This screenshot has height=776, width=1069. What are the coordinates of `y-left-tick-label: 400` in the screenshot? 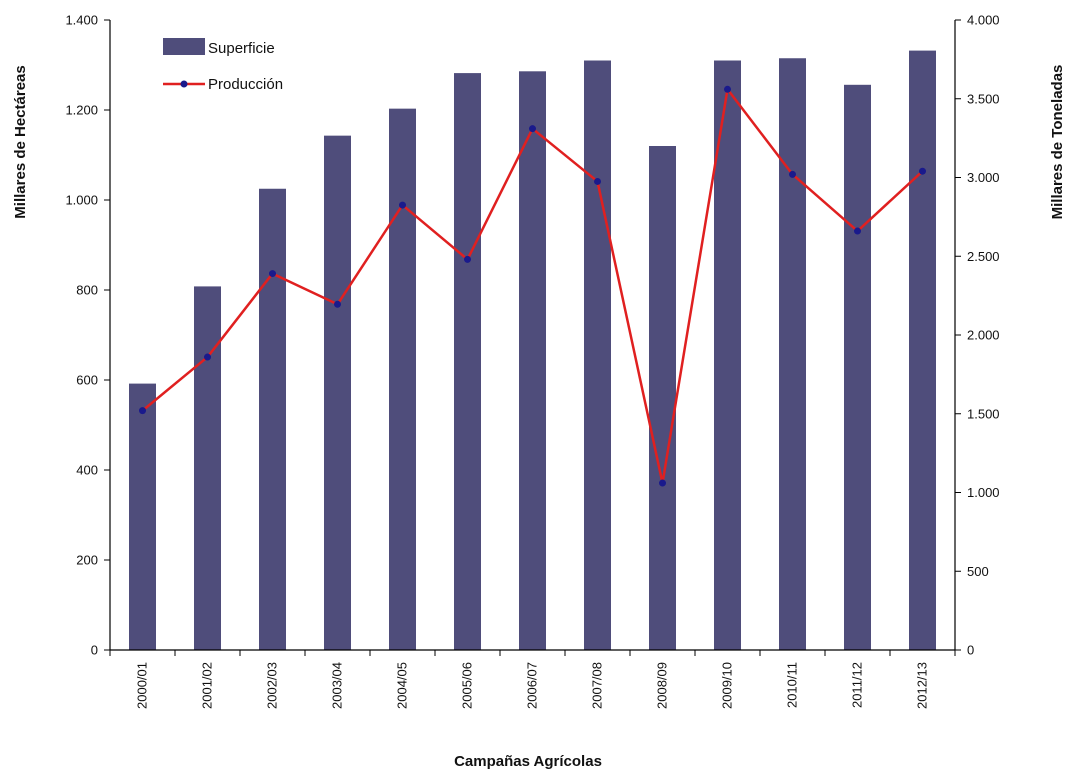 It's located at (87, 470).